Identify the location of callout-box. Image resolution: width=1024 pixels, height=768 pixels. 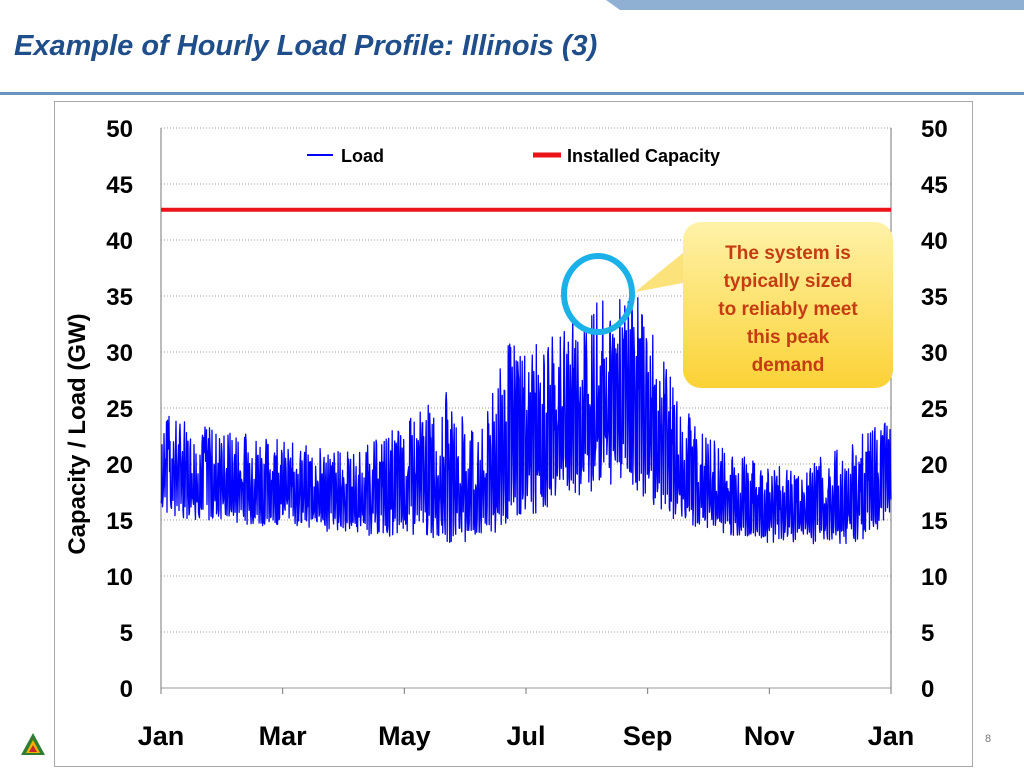
(788, 305).